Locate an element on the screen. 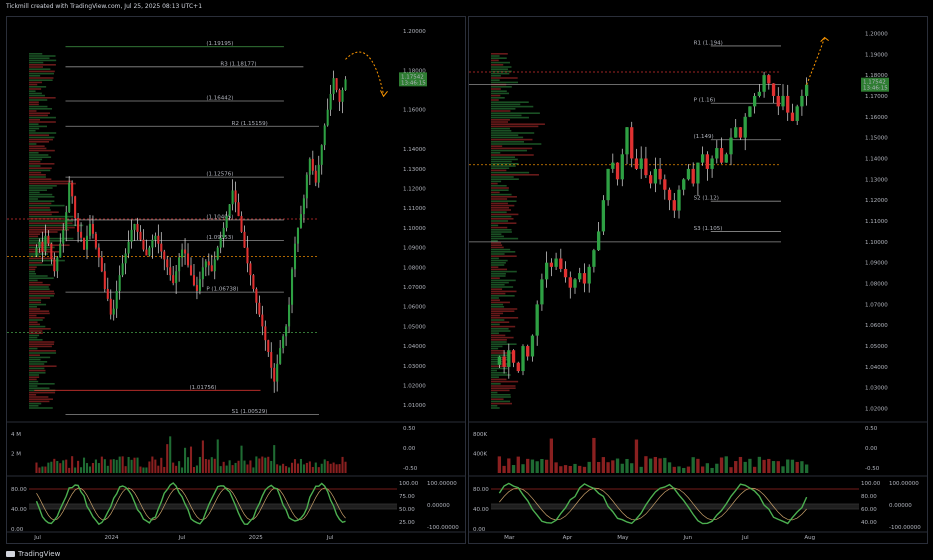  level-label: (1.149) is located at coordinates (704, 137).